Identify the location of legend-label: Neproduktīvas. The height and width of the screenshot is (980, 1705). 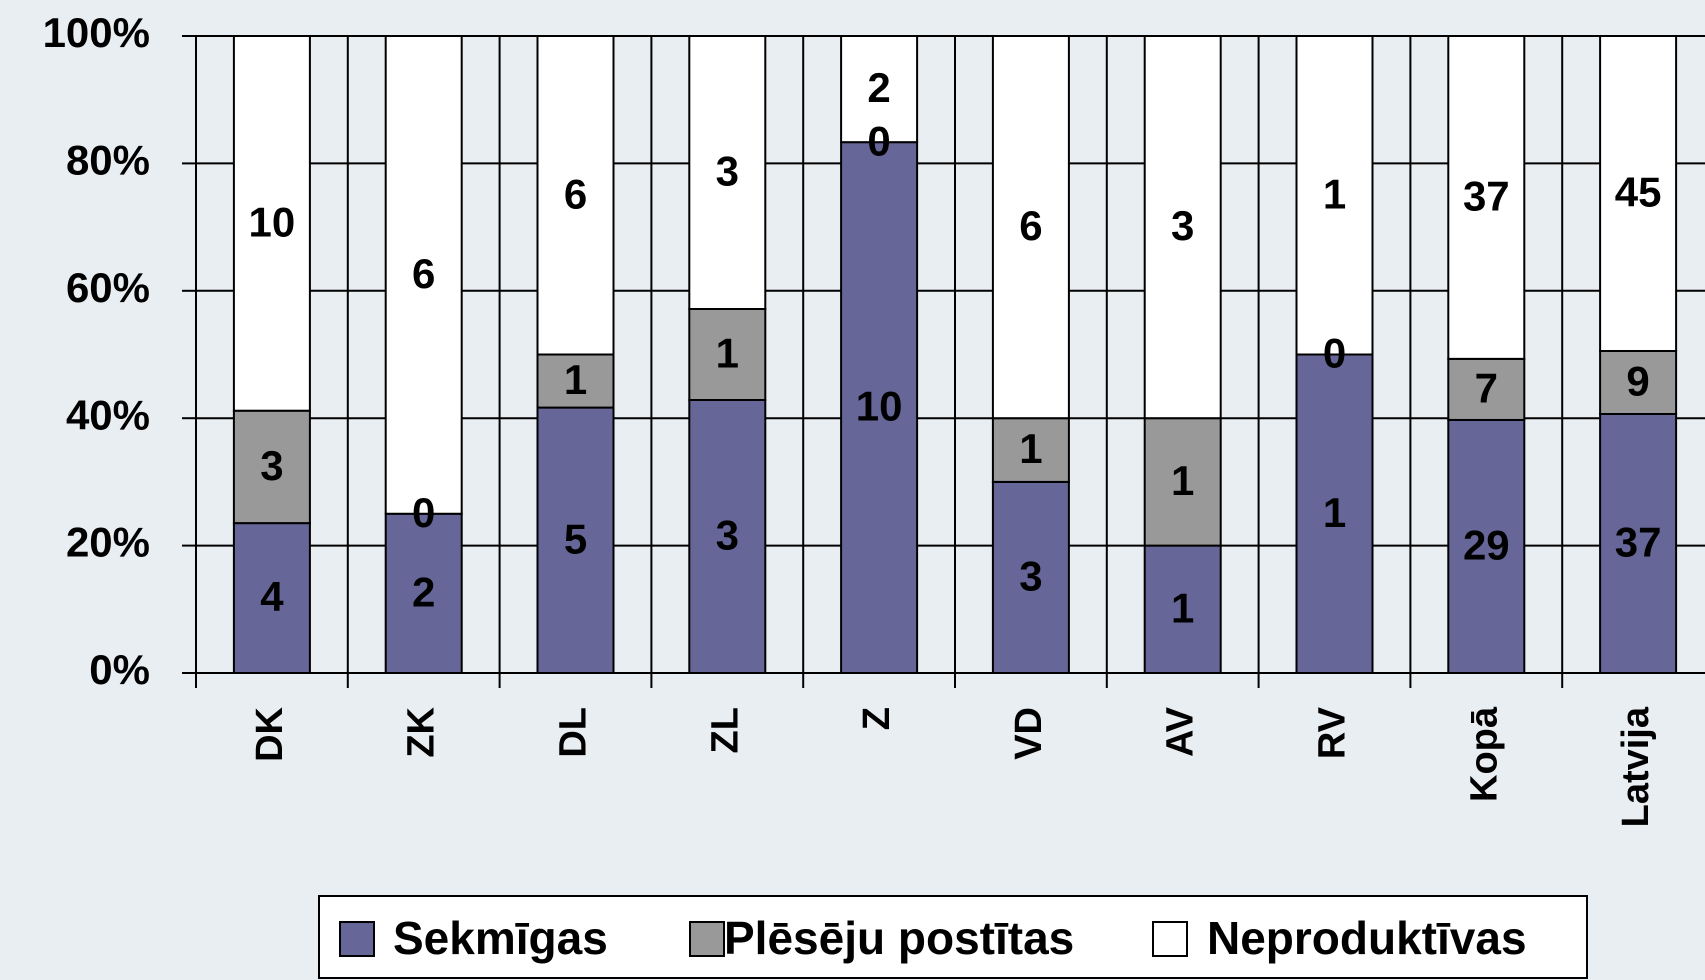
(1367, 938).